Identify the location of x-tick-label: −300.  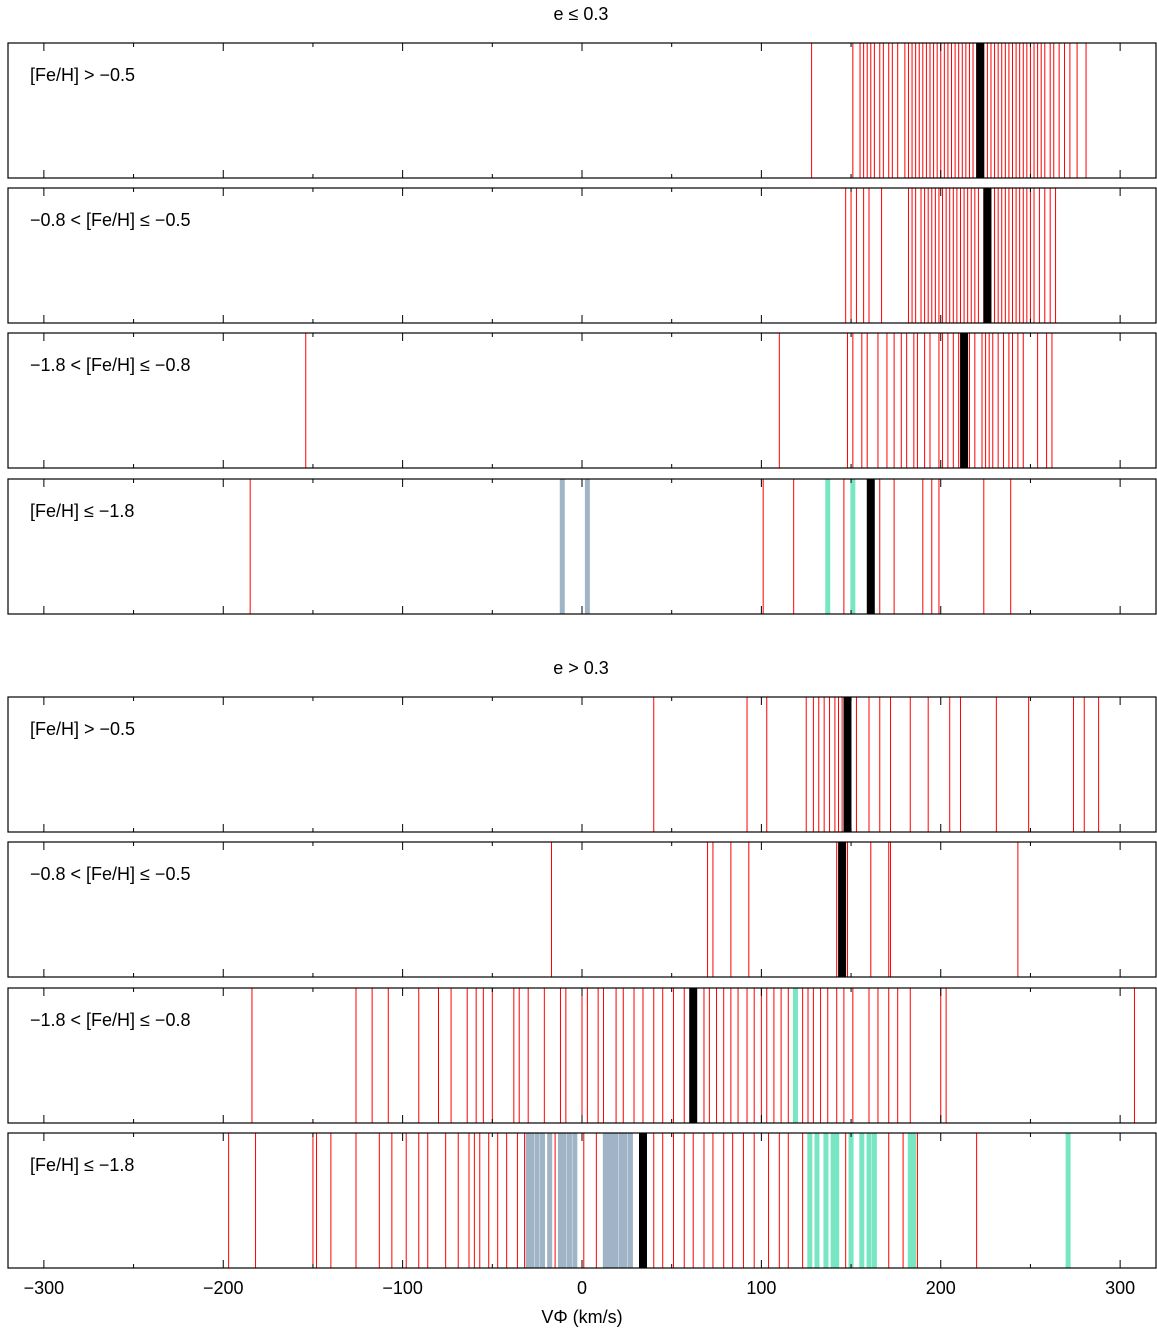
(44, 1288).